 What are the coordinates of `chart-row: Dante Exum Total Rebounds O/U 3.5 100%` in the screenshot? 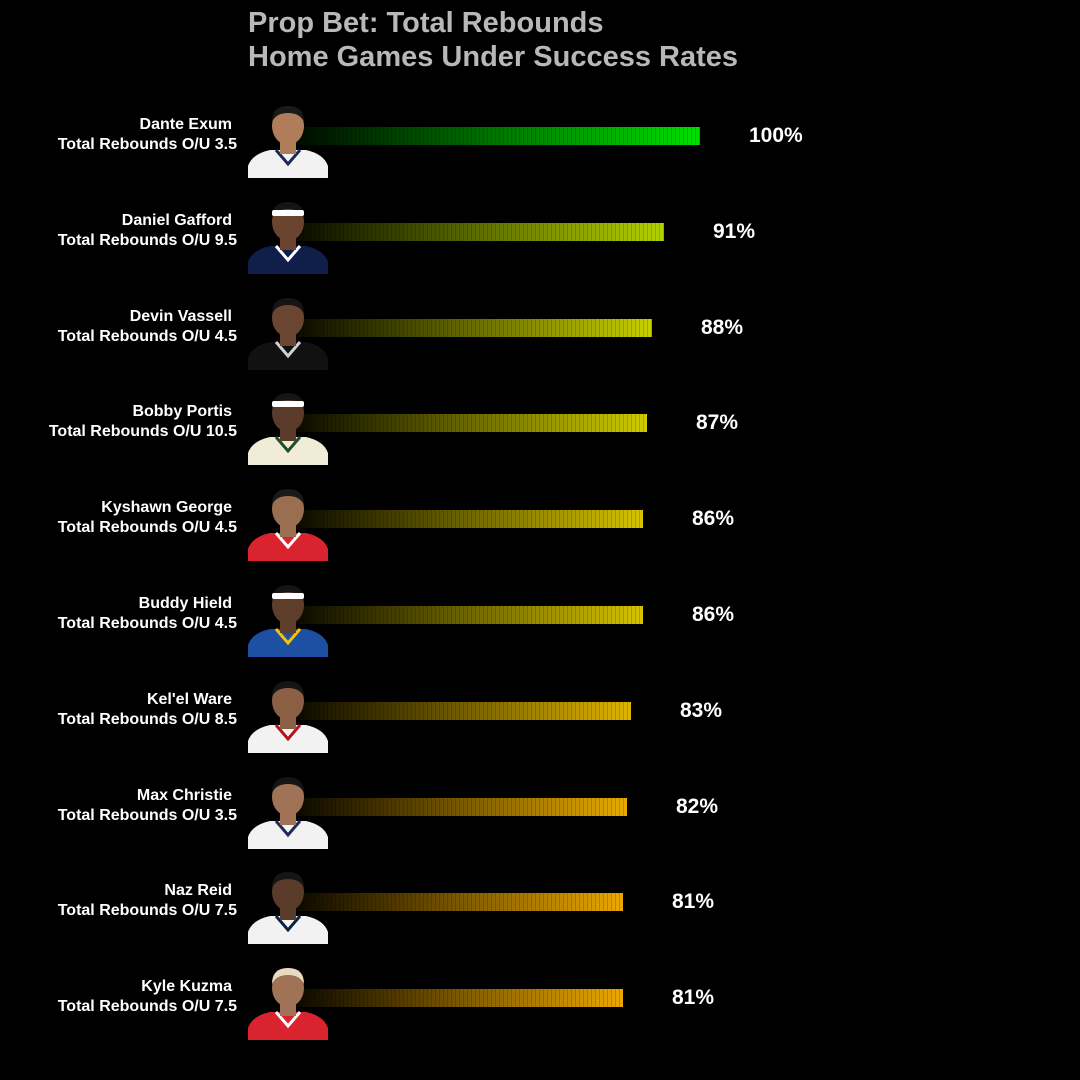 It's located at (540, 146).